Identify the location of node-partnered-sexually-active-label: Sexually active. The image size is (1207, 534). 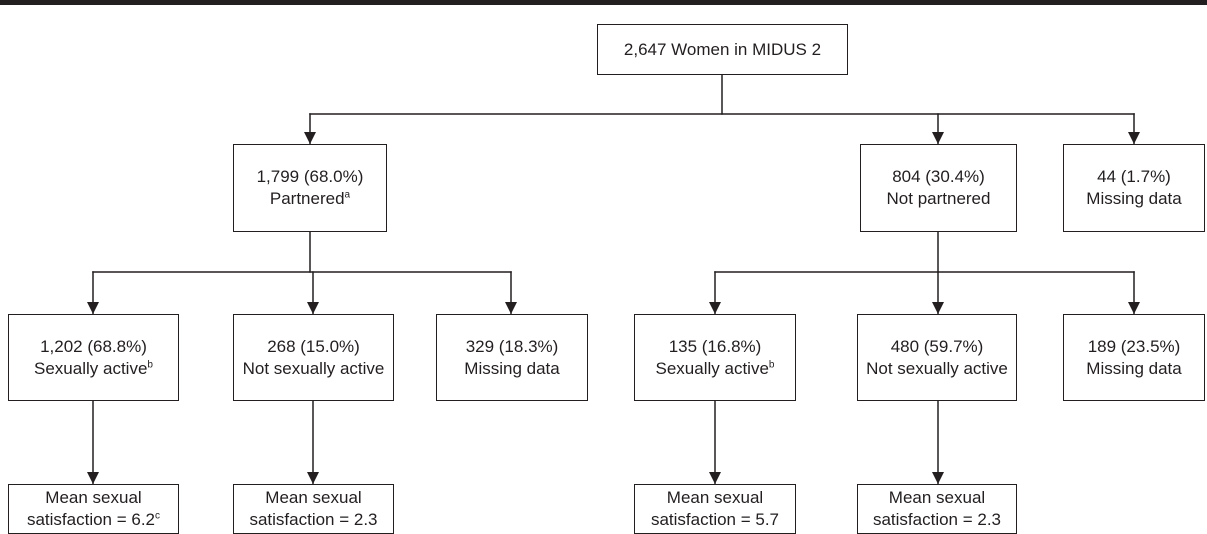
(91, 368).